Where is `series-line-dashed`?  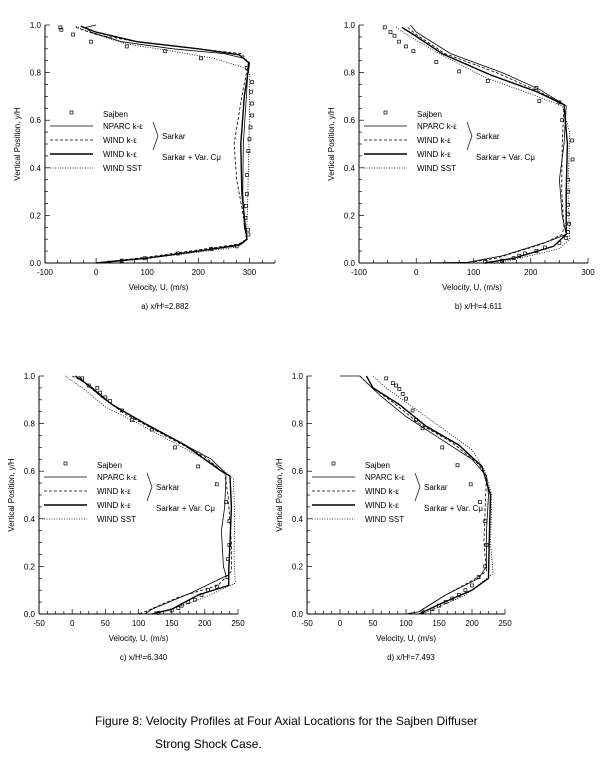 series-line-dashed is located at coordinates (162, 145).